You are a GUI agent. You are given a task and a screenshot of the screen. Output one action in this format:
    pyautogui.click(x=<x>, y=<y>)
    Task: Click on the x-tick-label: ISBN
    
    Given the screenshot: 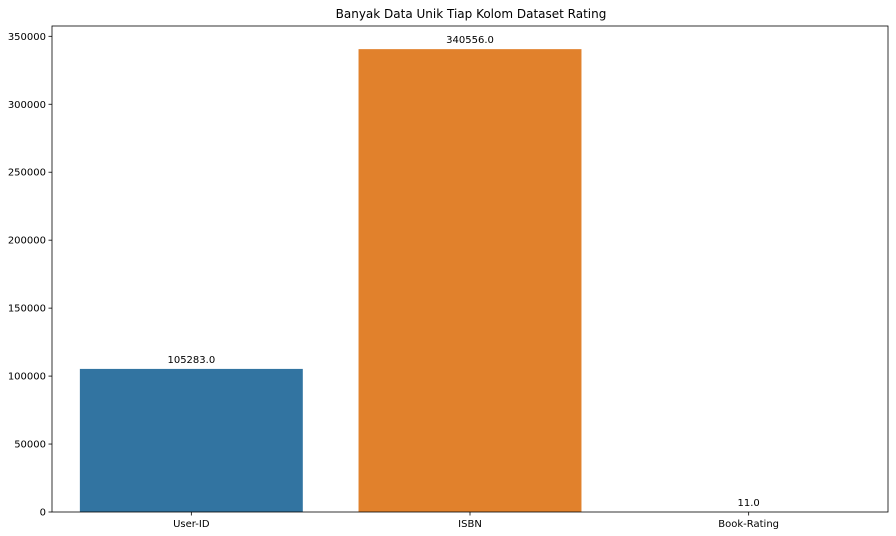 What is the action you would take?
    pyautogui.click(x=470, y=524)
    